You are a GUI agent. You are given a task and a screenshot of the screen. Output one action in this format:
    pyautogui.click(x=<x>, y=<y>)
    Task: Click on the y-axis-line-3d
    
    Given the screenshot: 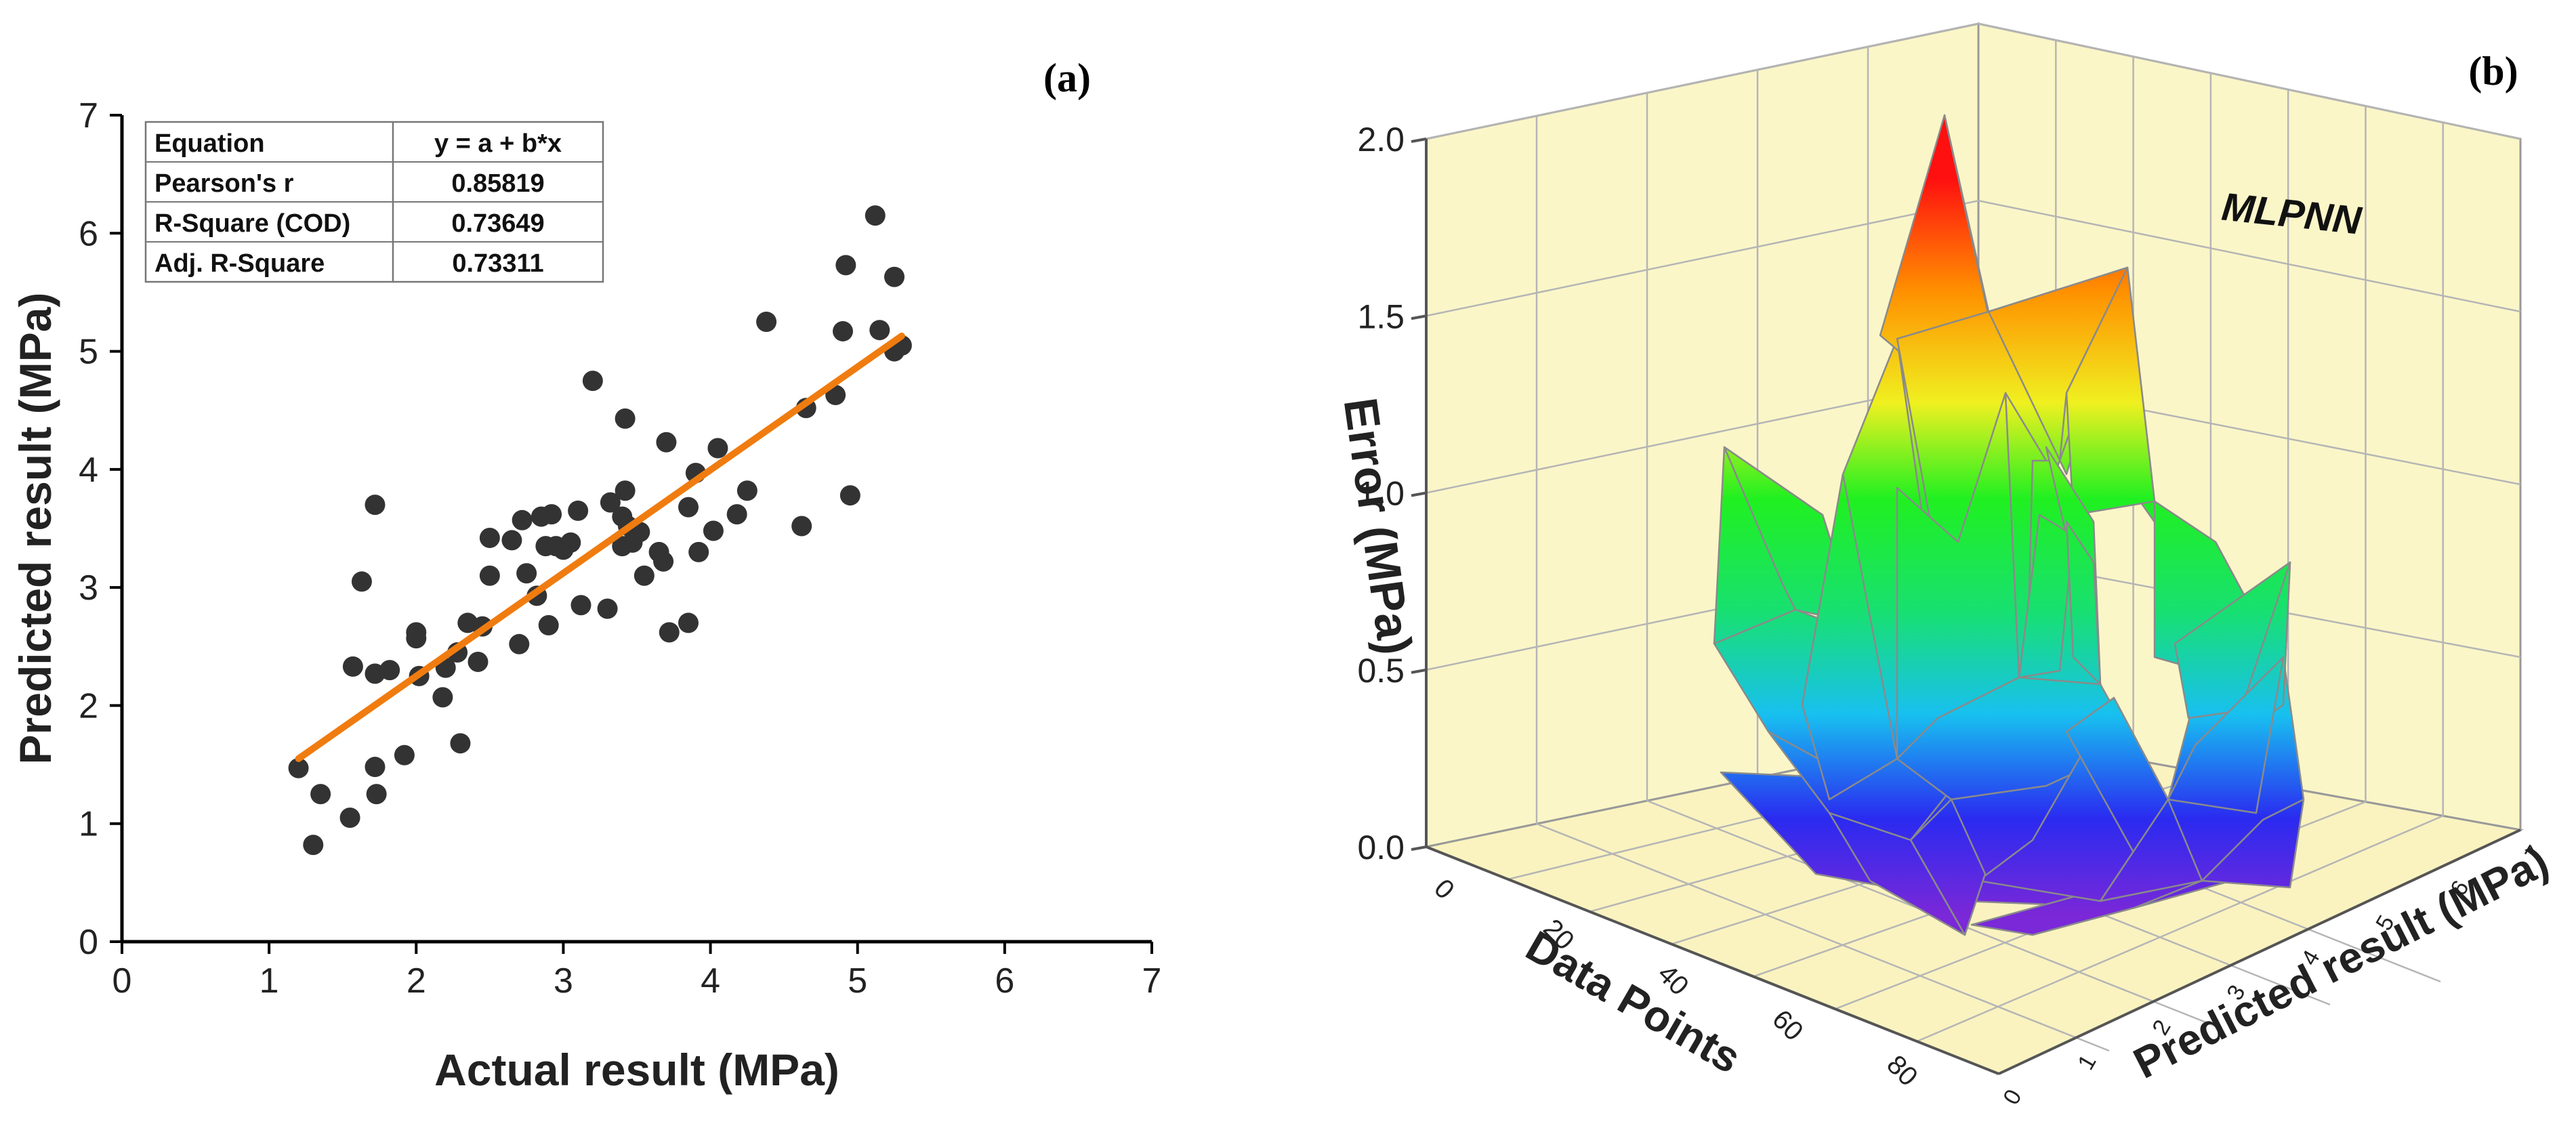 What is the action you would take?
    pyautogui.click(x=2259, y=952)
    